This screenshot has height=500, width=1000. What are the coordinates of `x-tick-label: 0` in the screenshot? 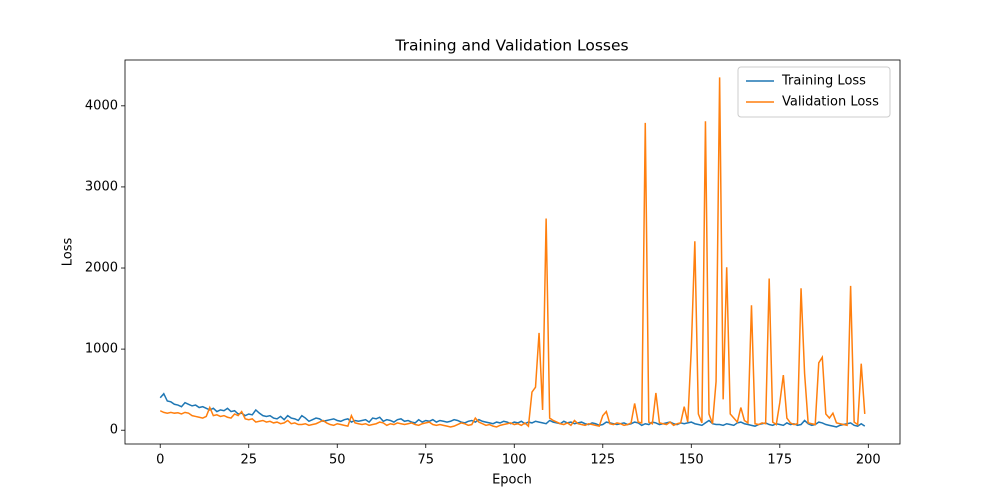 It's located at (160, 460).